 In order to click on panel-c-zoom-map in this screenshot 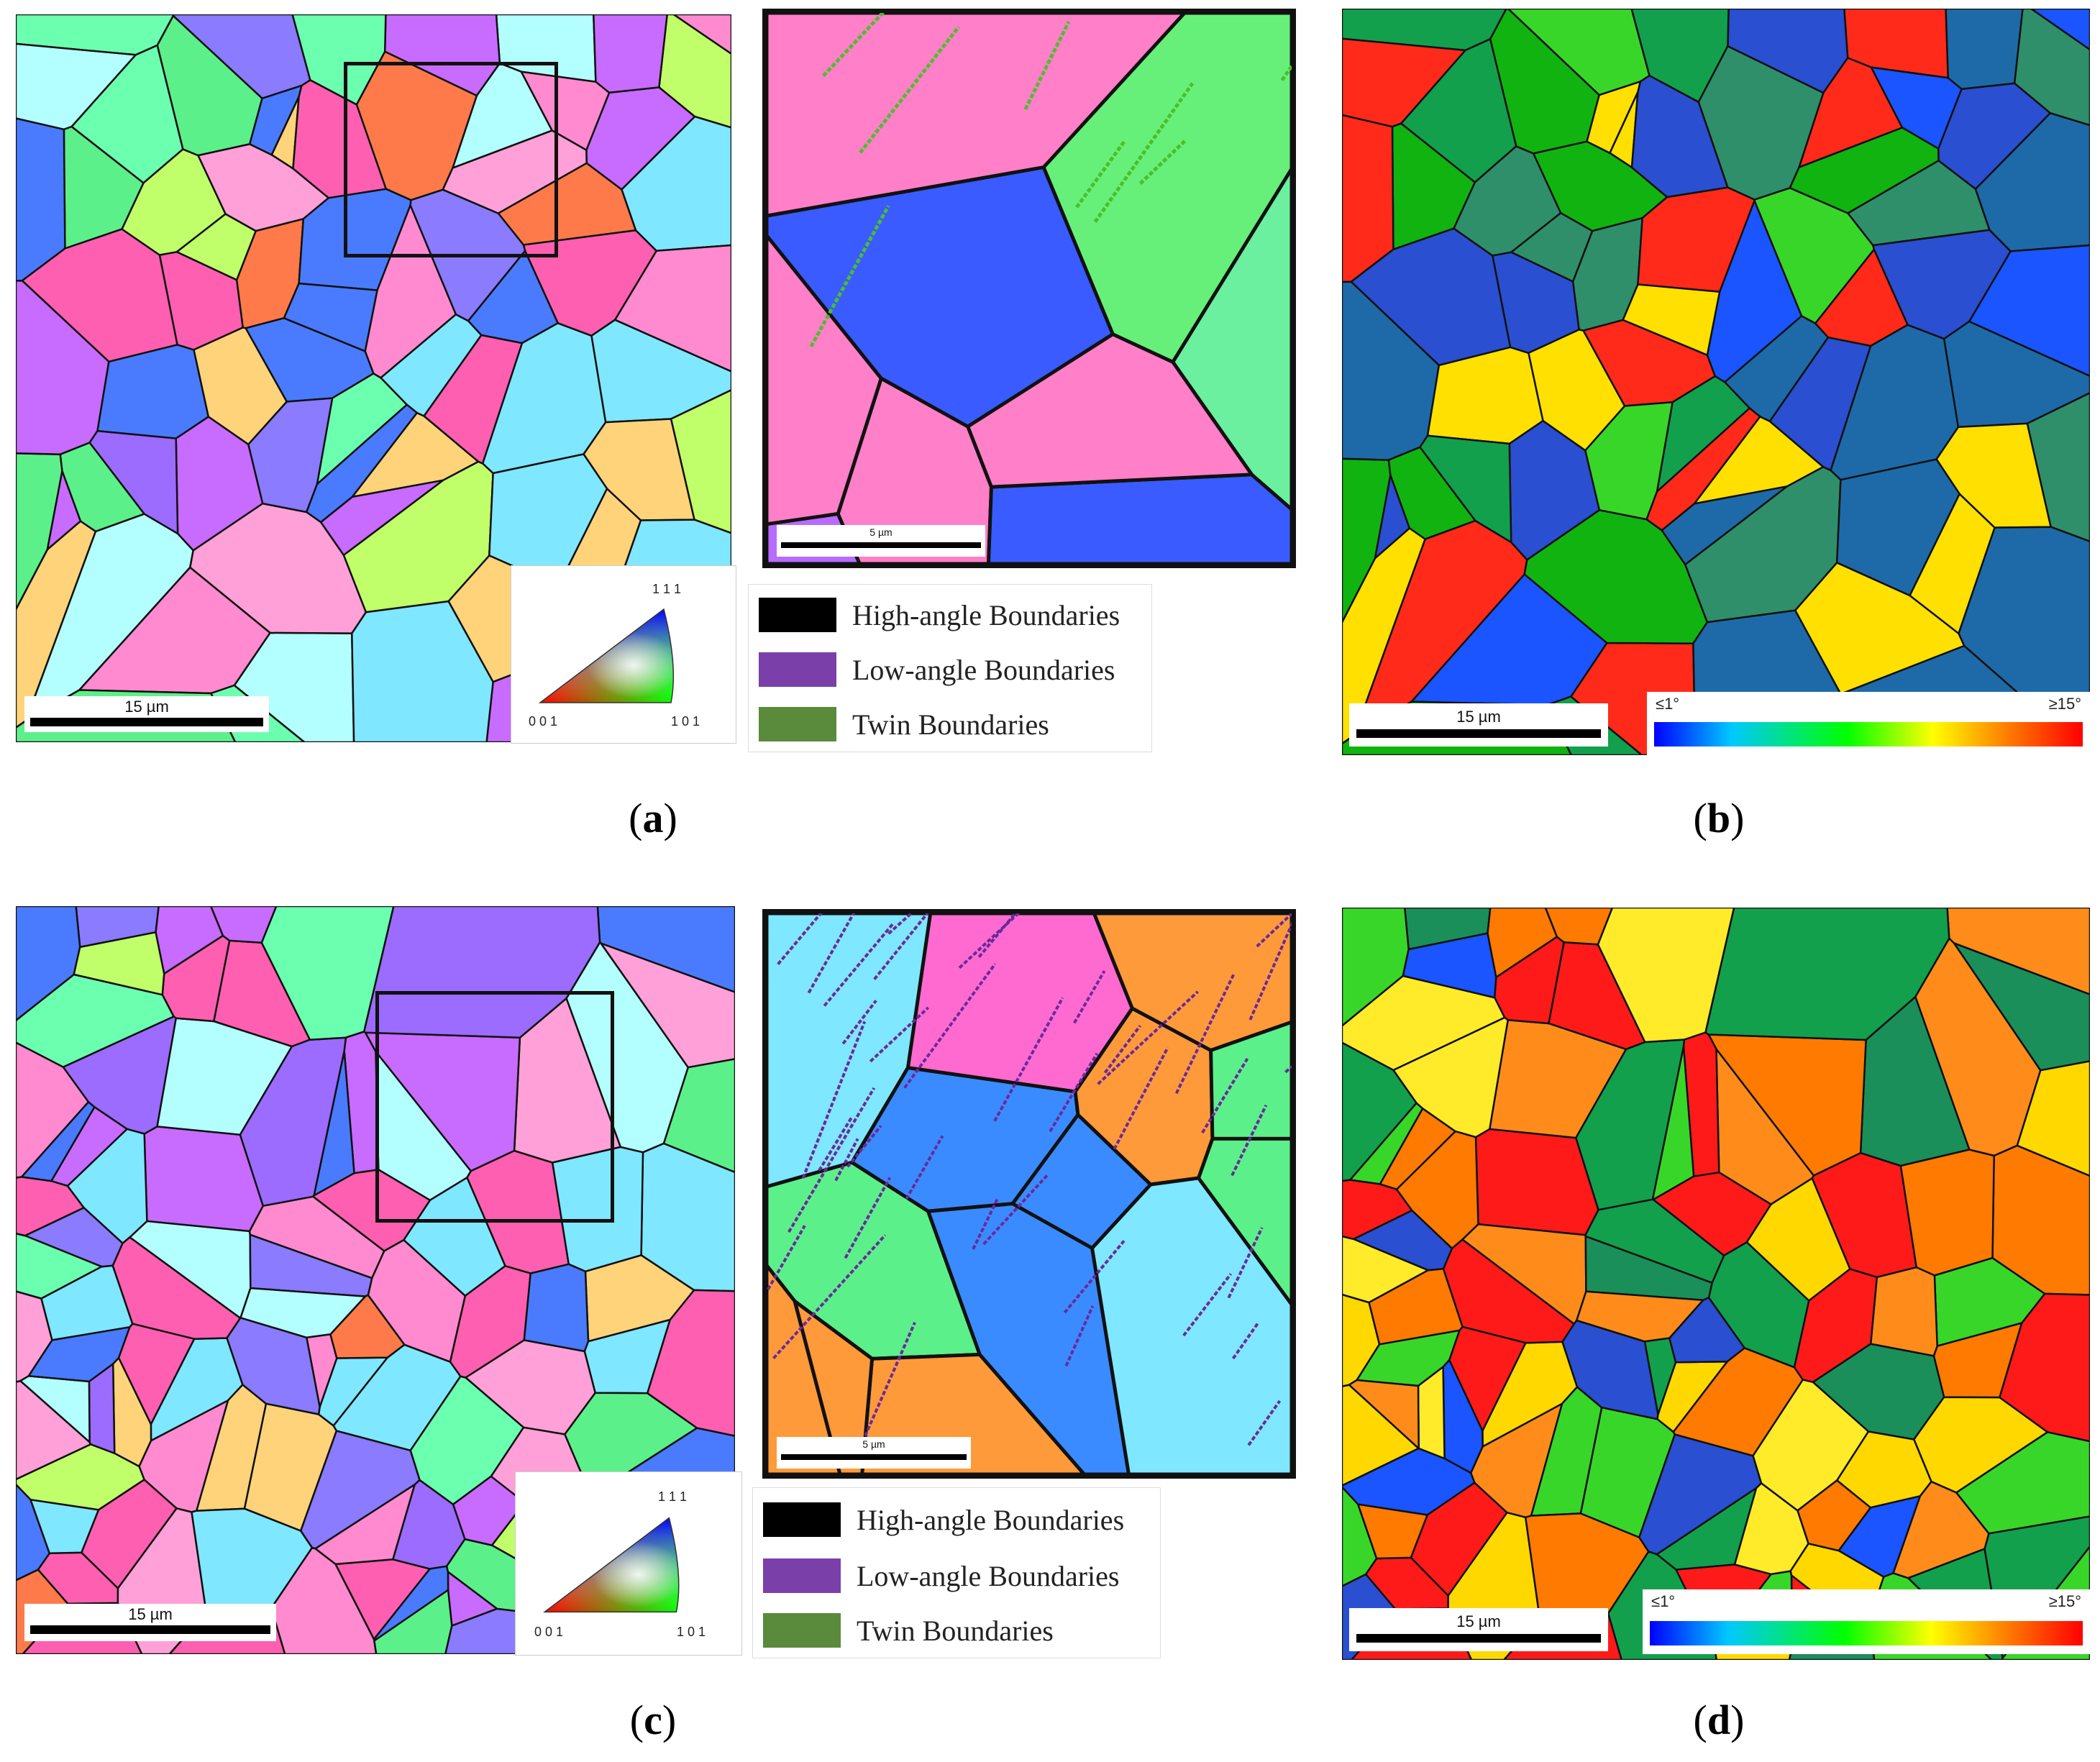, I will do `click(1029, 1194)`.